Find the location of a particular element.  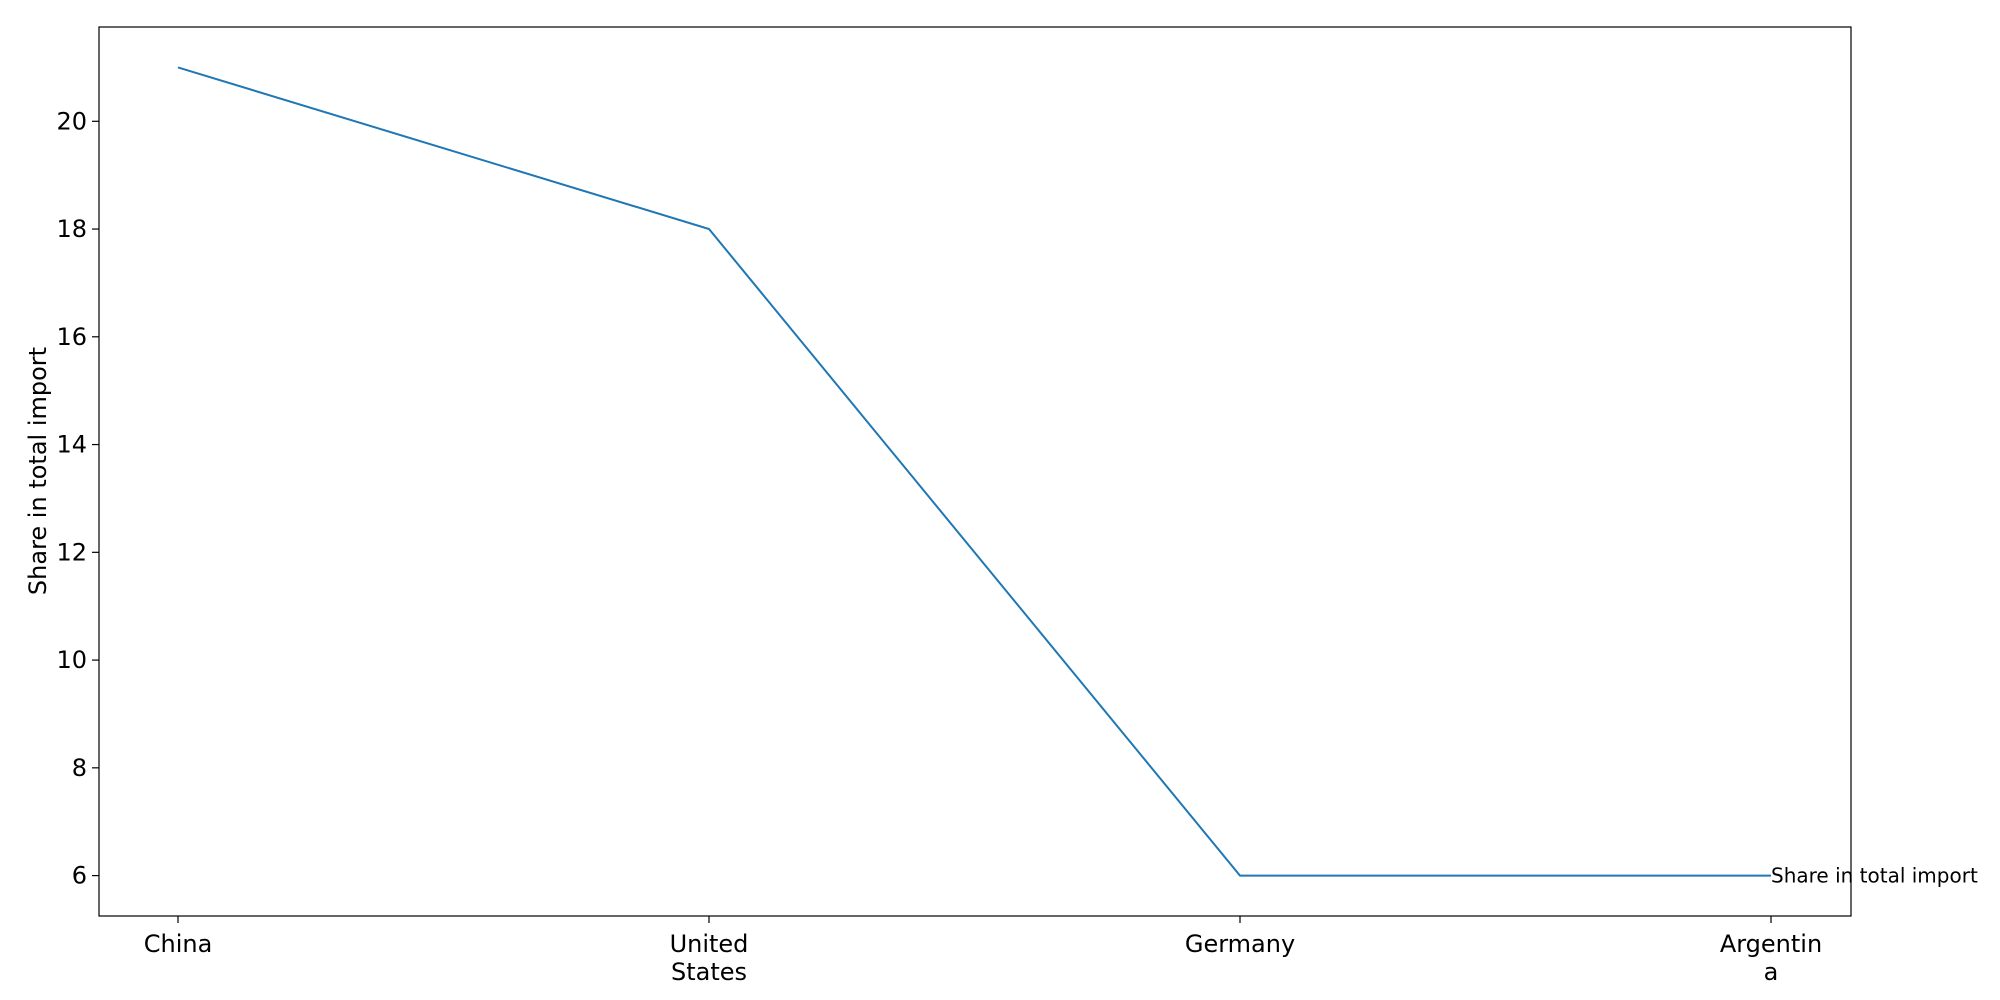

y-tick-label: 12 is located at coordinates (71, 552).